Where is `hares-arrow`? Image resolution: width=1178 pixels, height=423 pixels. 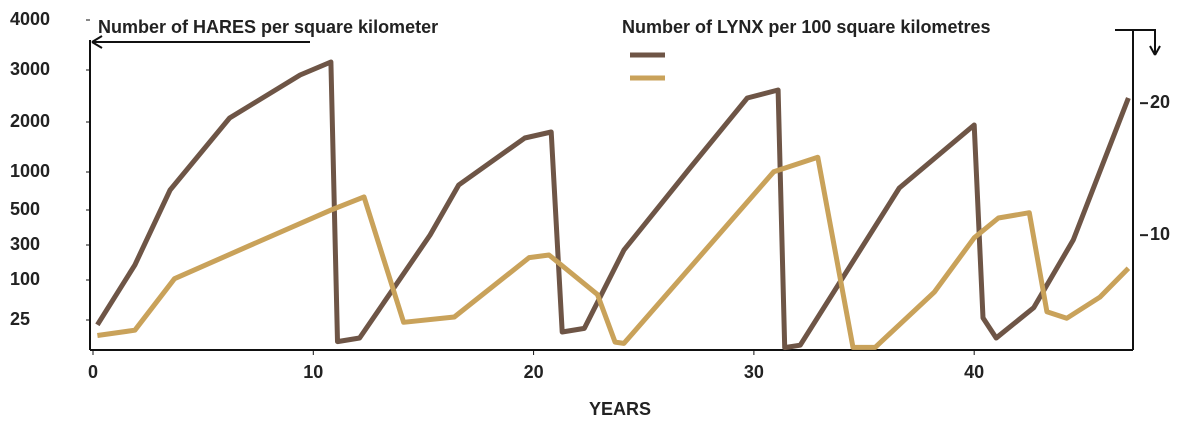 hares-arrow is located at coordinates (200, 42).